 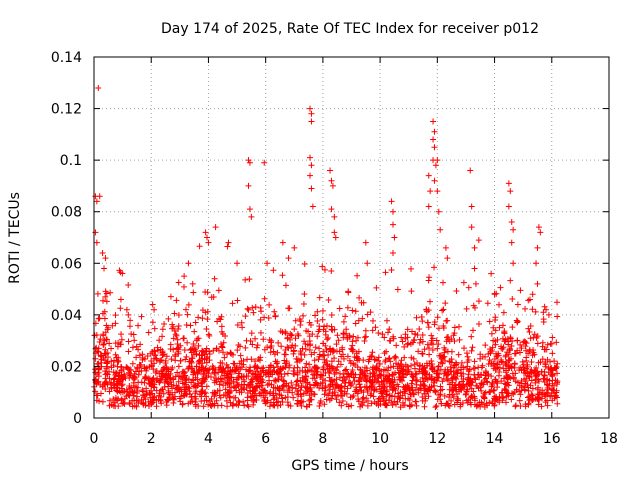 I want to click on x-tick-label: 14, so click(x=495, y=439).